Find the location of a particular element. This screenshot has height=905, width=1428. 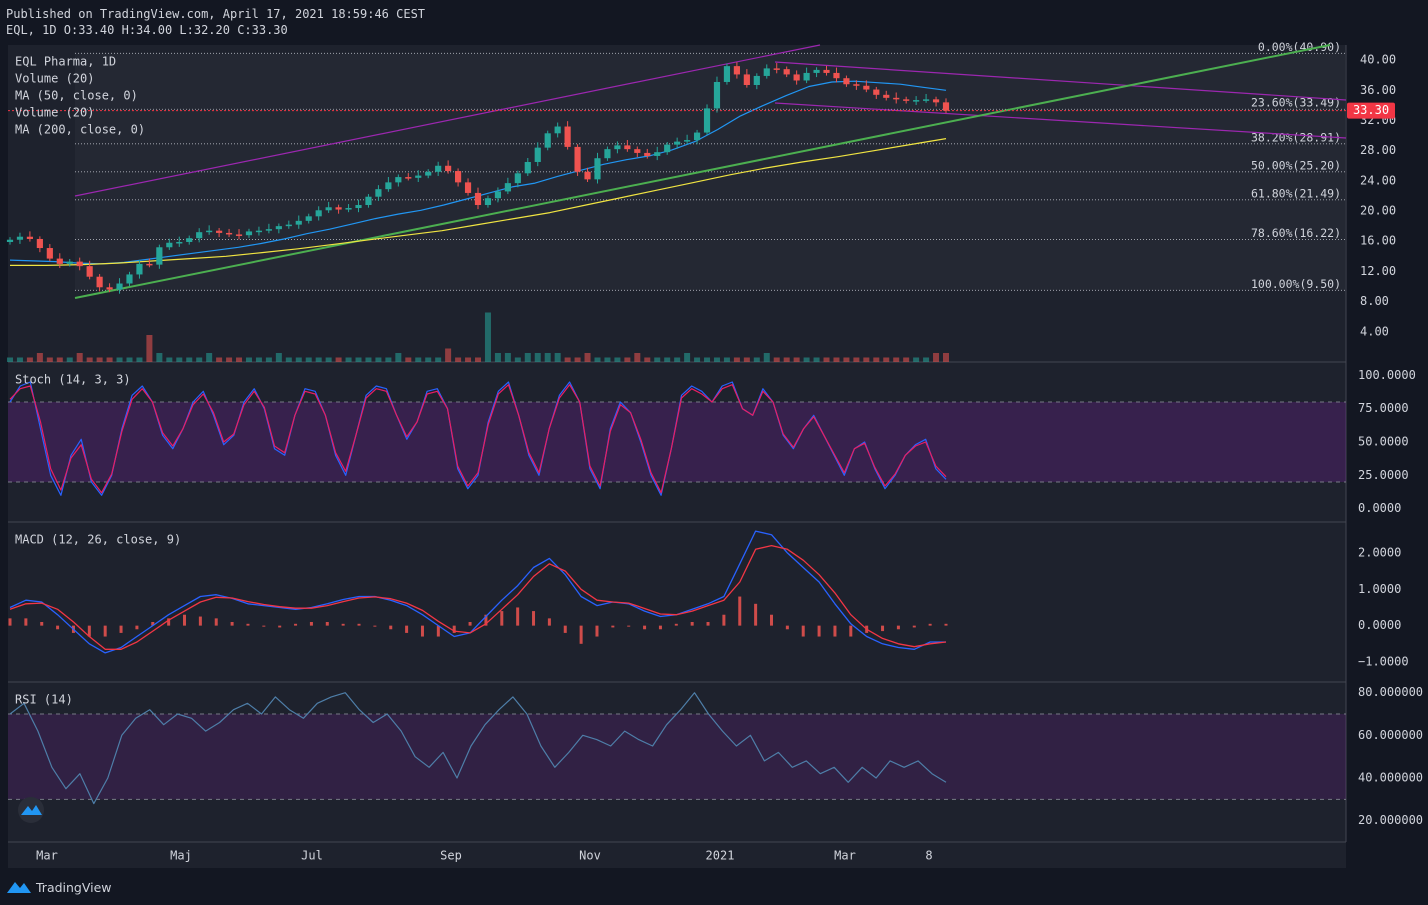

time-tick-label: 8 is located at coordinates (928, 856).